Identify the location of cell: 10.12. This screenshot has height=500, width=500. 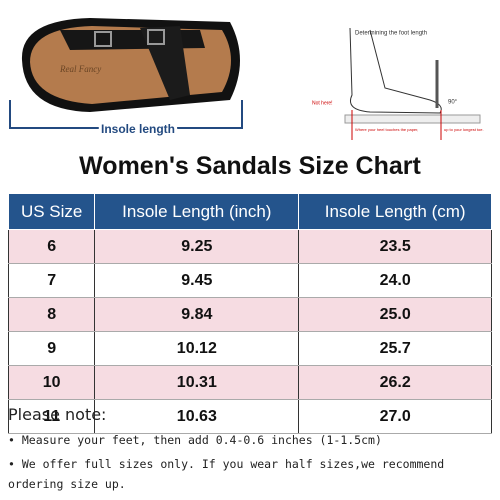
(197, 348).